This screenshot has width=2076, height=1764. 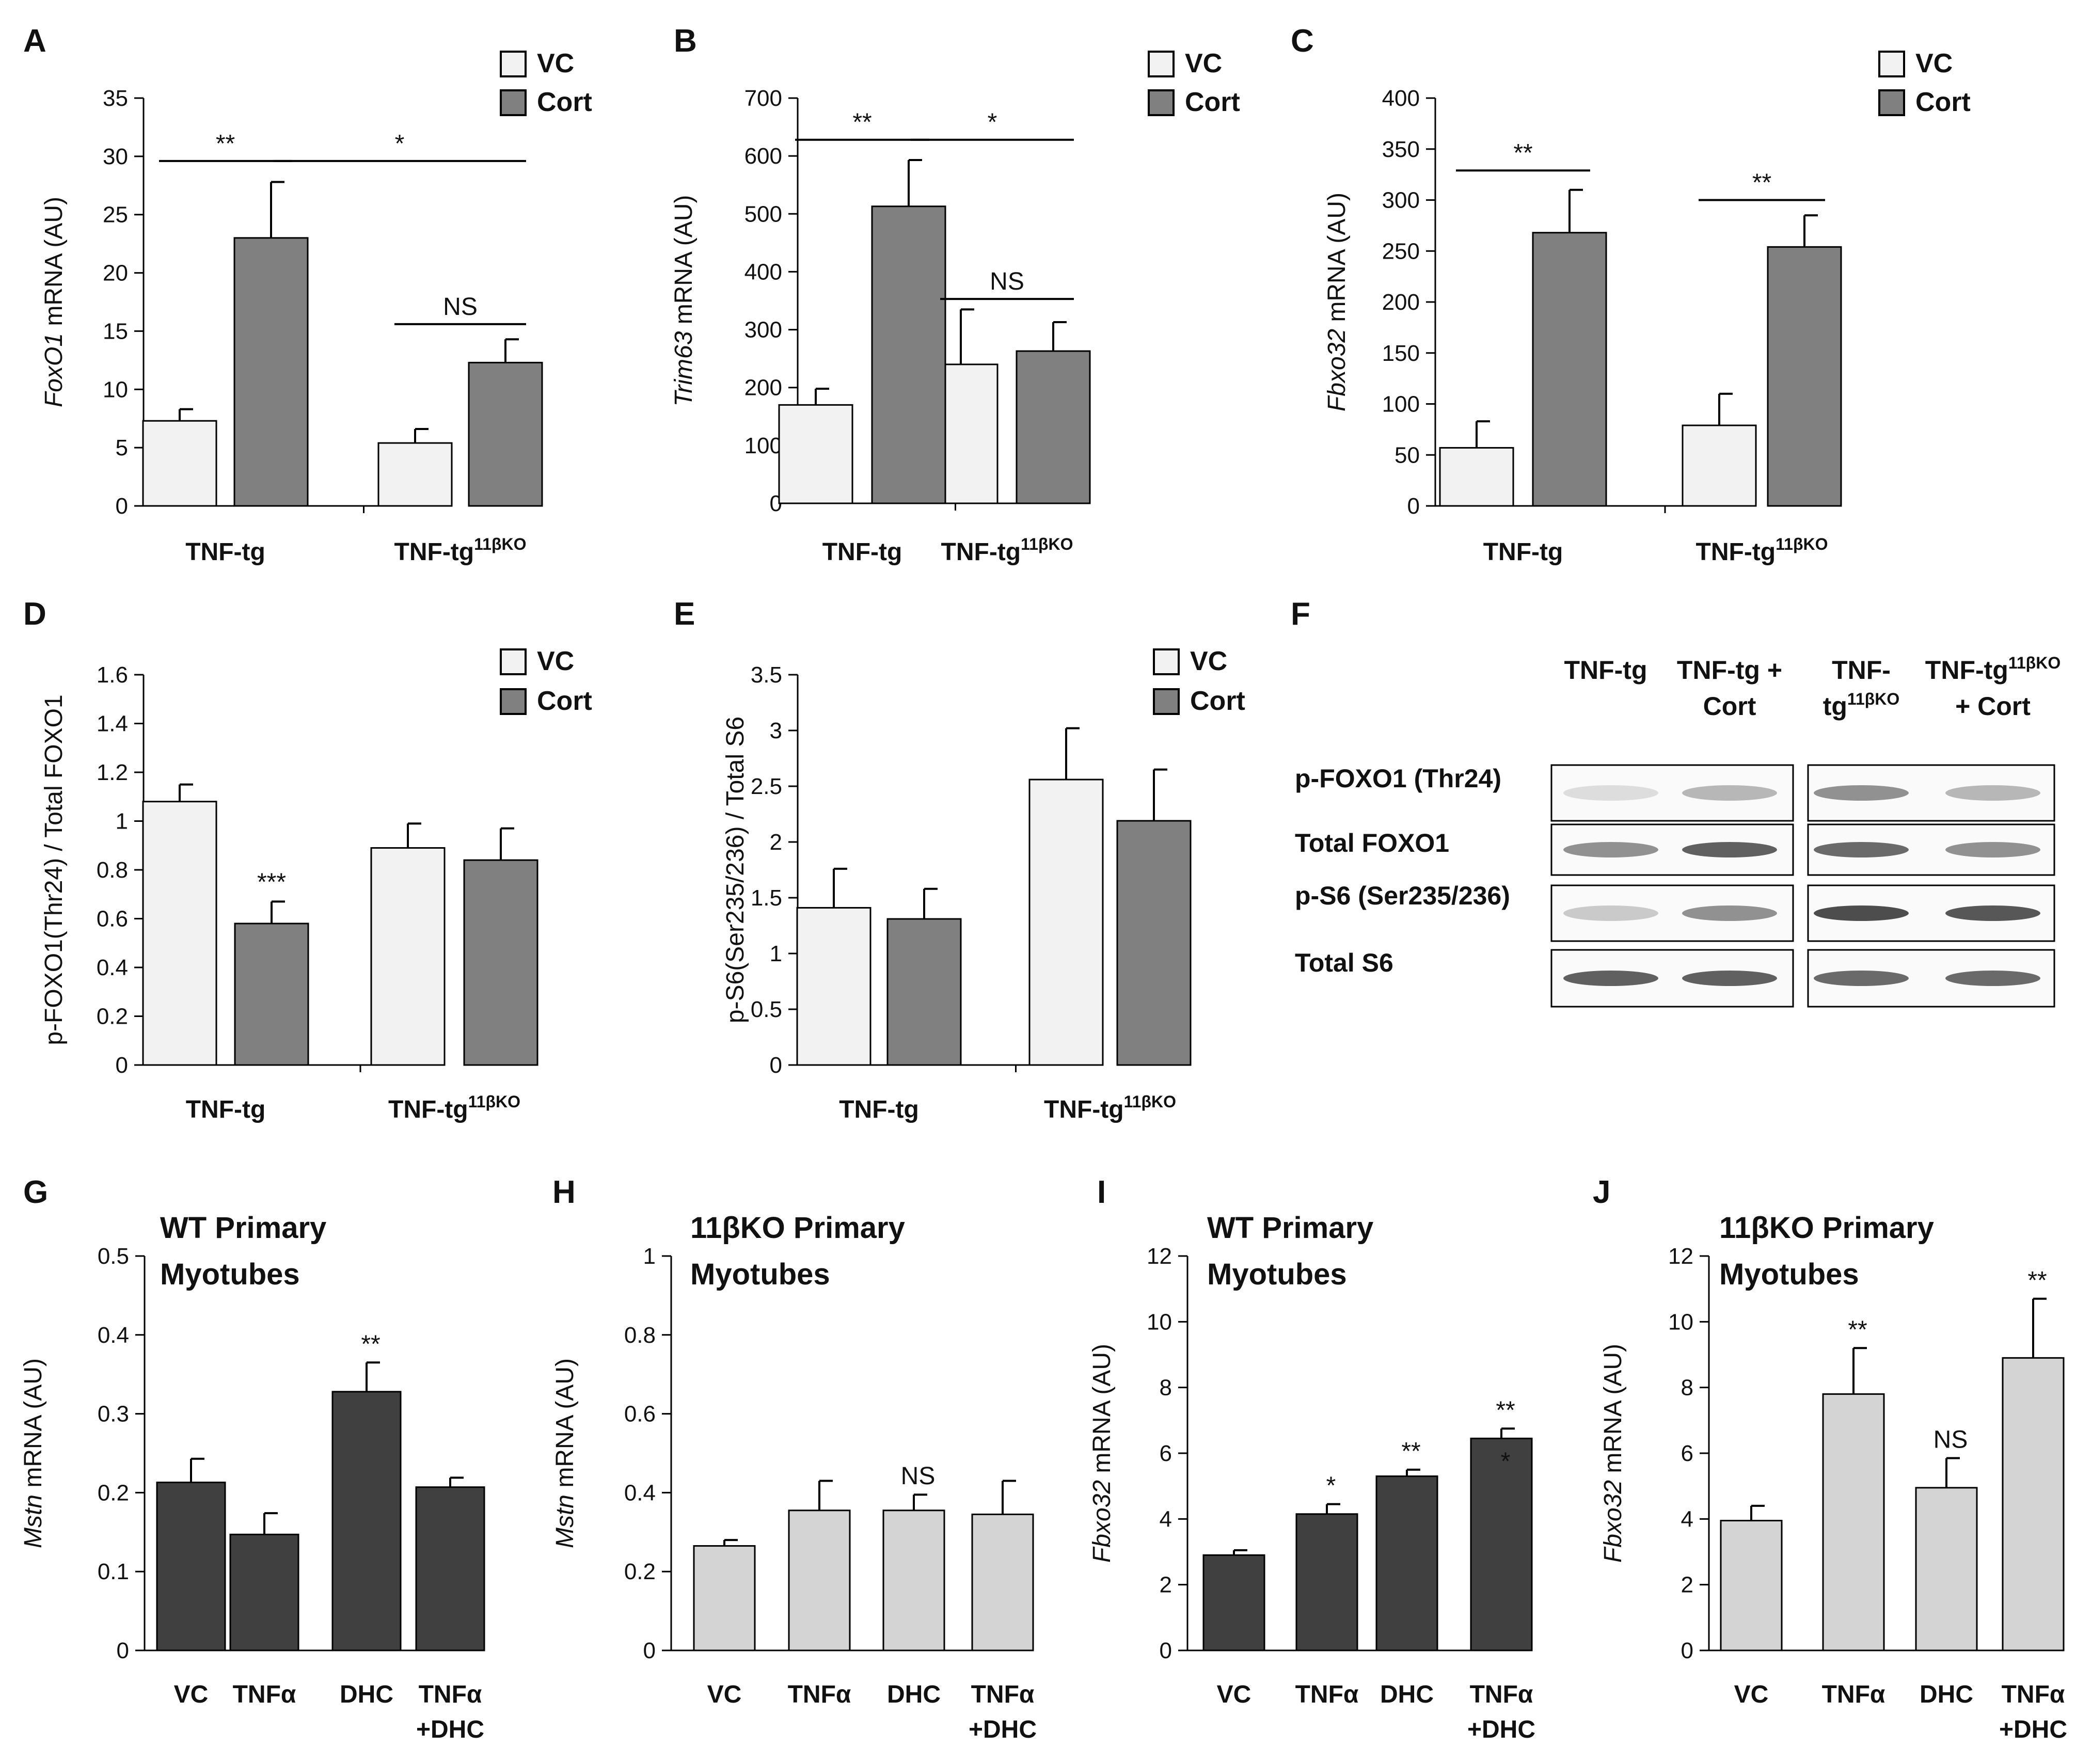 I want to click on blot-row-label: p-S6 (Ser235/236), so click(x=1402, y=895).